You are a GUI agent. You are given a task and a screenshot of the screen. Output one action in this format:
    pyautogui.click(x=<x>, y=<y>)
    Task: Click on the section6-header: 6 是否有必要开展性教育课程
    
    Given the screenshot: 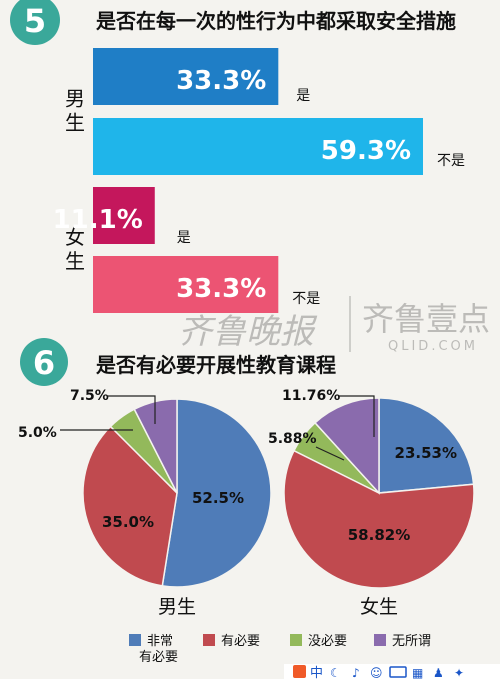 What is the action you would take?
    pyautogui.click(x=178, y=362)
    